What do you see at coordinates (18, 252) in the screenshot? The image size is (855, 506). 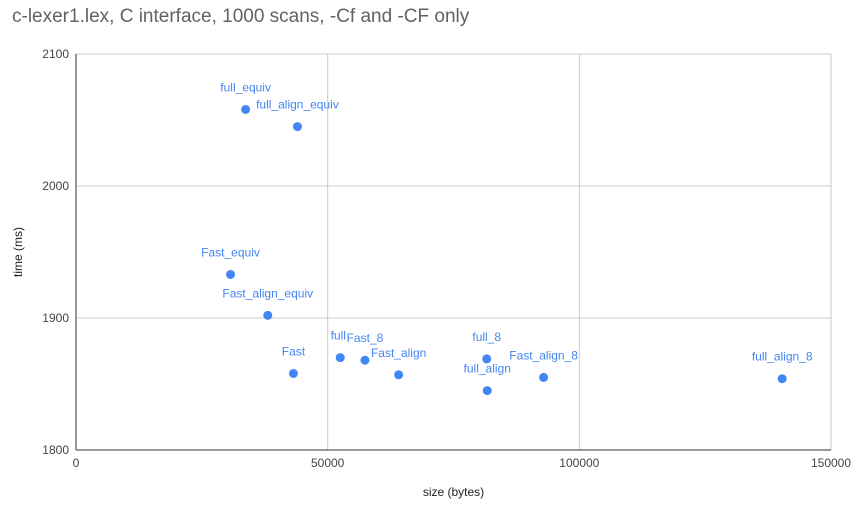 I see `y-axis-title: time (ms)` at bounding box center [18, 252].